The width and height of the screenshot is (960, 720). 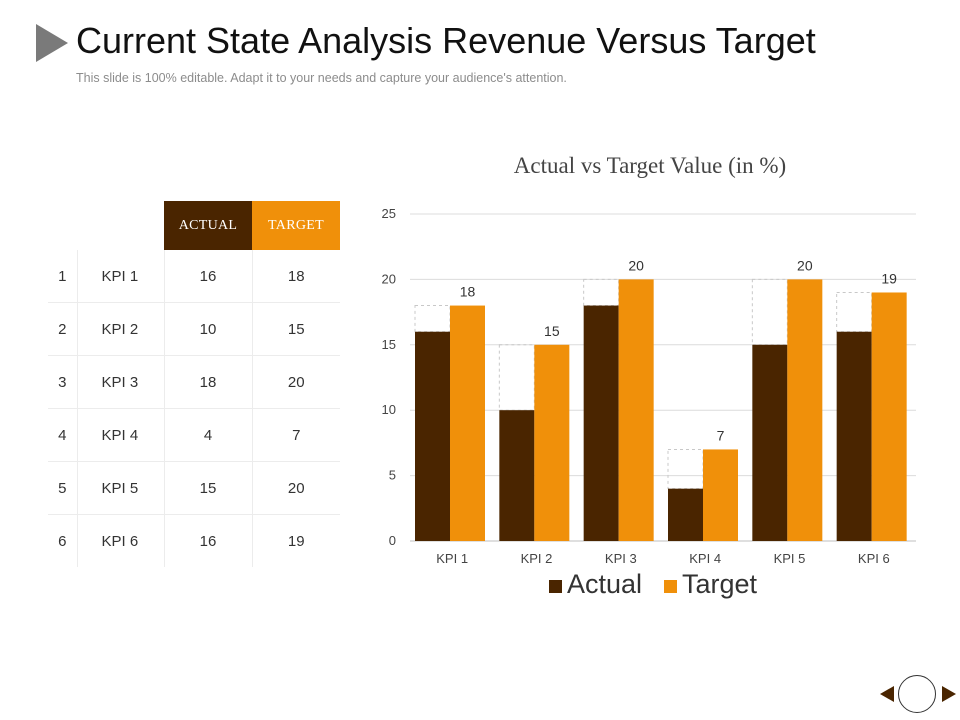 I want to click on kpi-name: KPI 1, so click(x=120, y=276).